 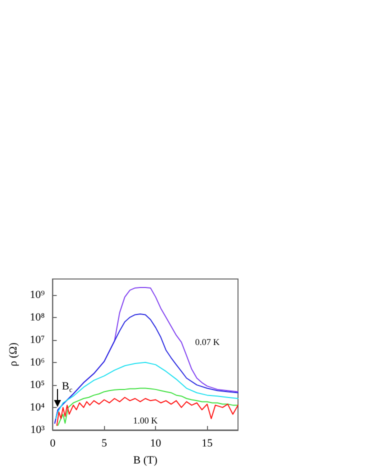 What do you see at coordinates (208, 444) in the screenshot?
I see `x-tick-label: 15` at bounding box center [208, 444].